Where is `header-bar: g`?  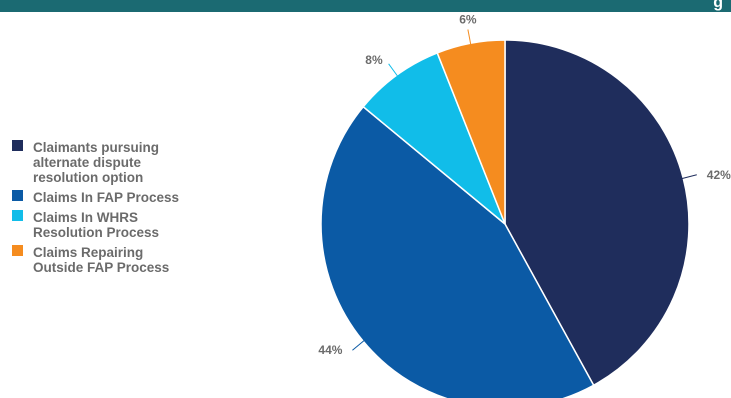 header-bar: g is located at coordinates (365, 6).